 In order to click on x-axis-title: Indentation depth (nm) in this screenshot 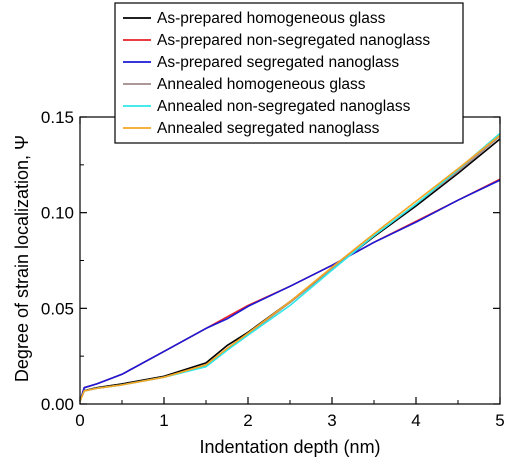, I will do `click(289, 447)`.